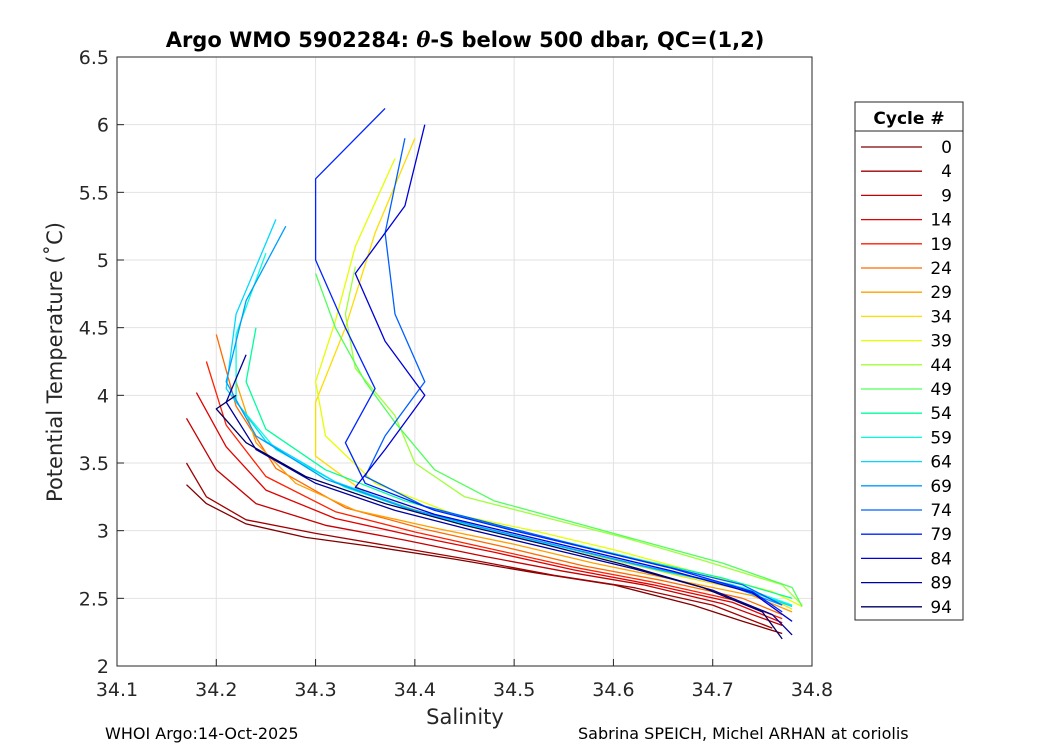 The image size is (1050, 750). I want to click on x-tick-label: 34.8, so click(812, 690).